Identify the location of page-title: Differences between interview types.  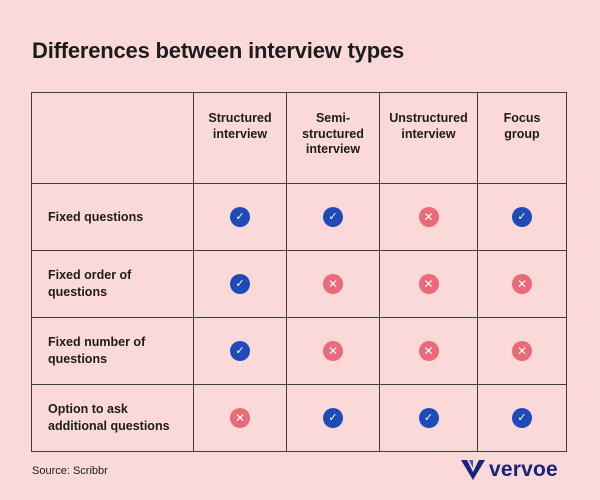
(218, 50).